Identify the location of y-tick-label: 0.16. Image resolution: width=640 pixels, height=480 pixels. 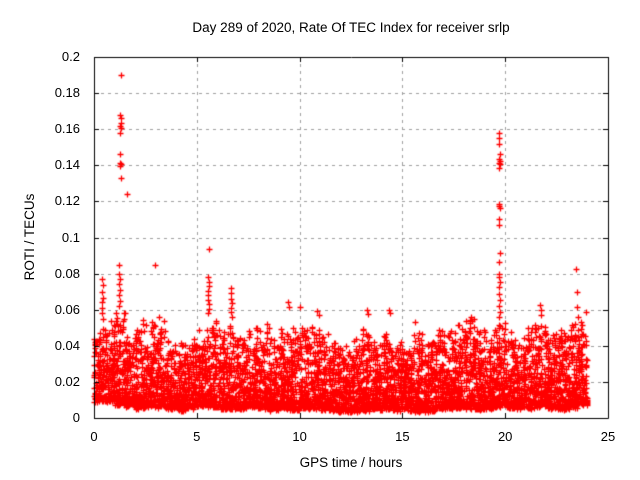
(67, 129).